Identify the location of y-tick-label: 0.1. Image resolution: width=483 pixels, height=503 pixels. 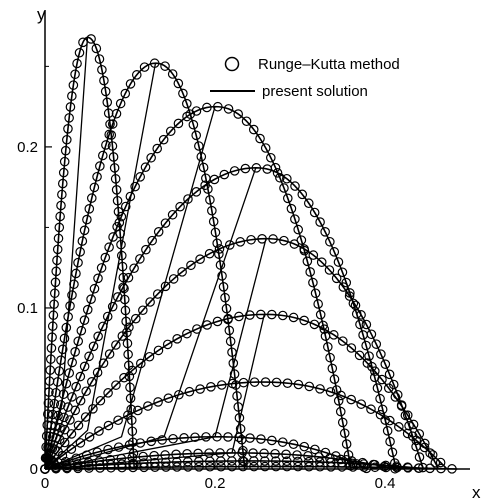
(27, 308).